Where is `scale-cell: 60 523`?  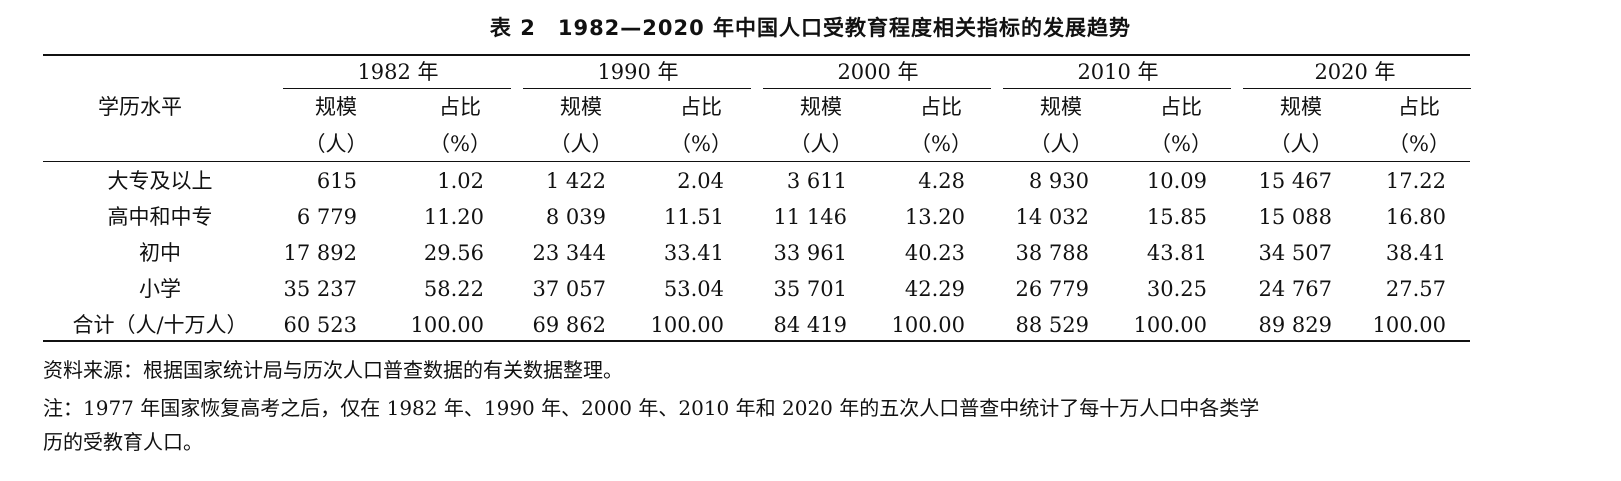
scale-cell: 60 523 is located at coordinates (320, 325).